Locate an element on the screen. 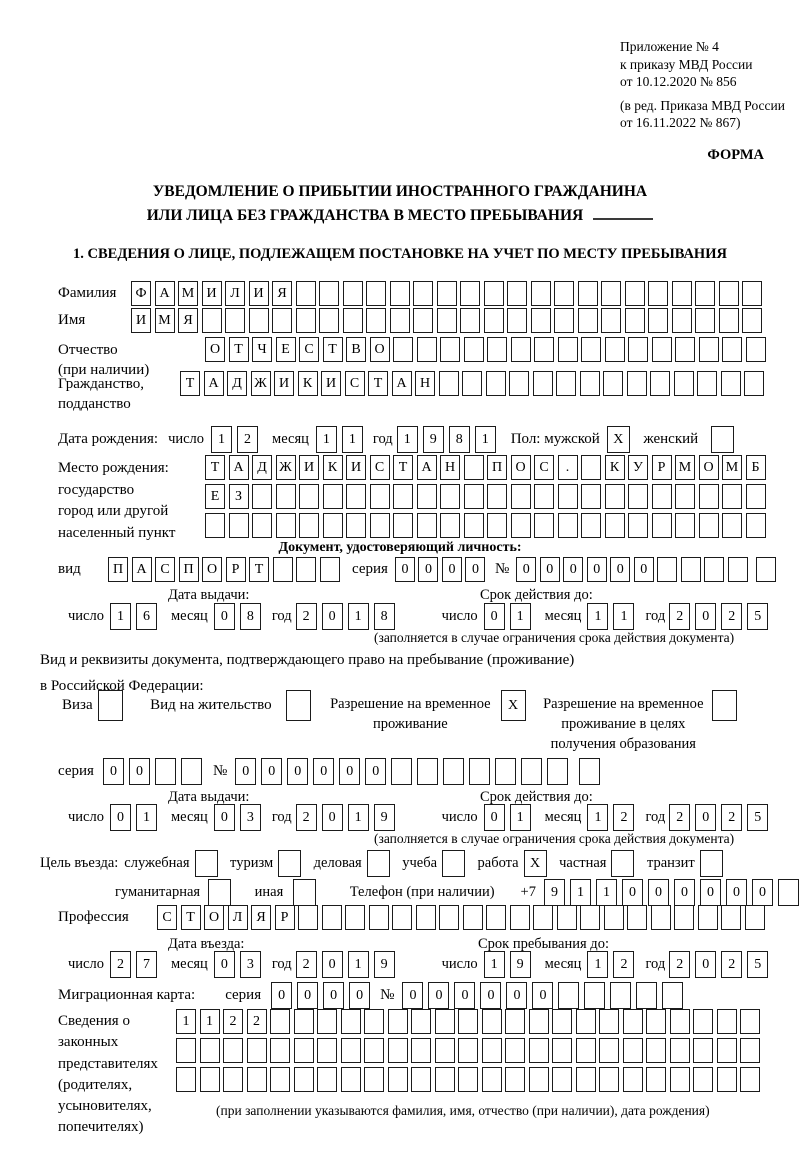  char-cell: 3 is located at coordinates (250, 817).